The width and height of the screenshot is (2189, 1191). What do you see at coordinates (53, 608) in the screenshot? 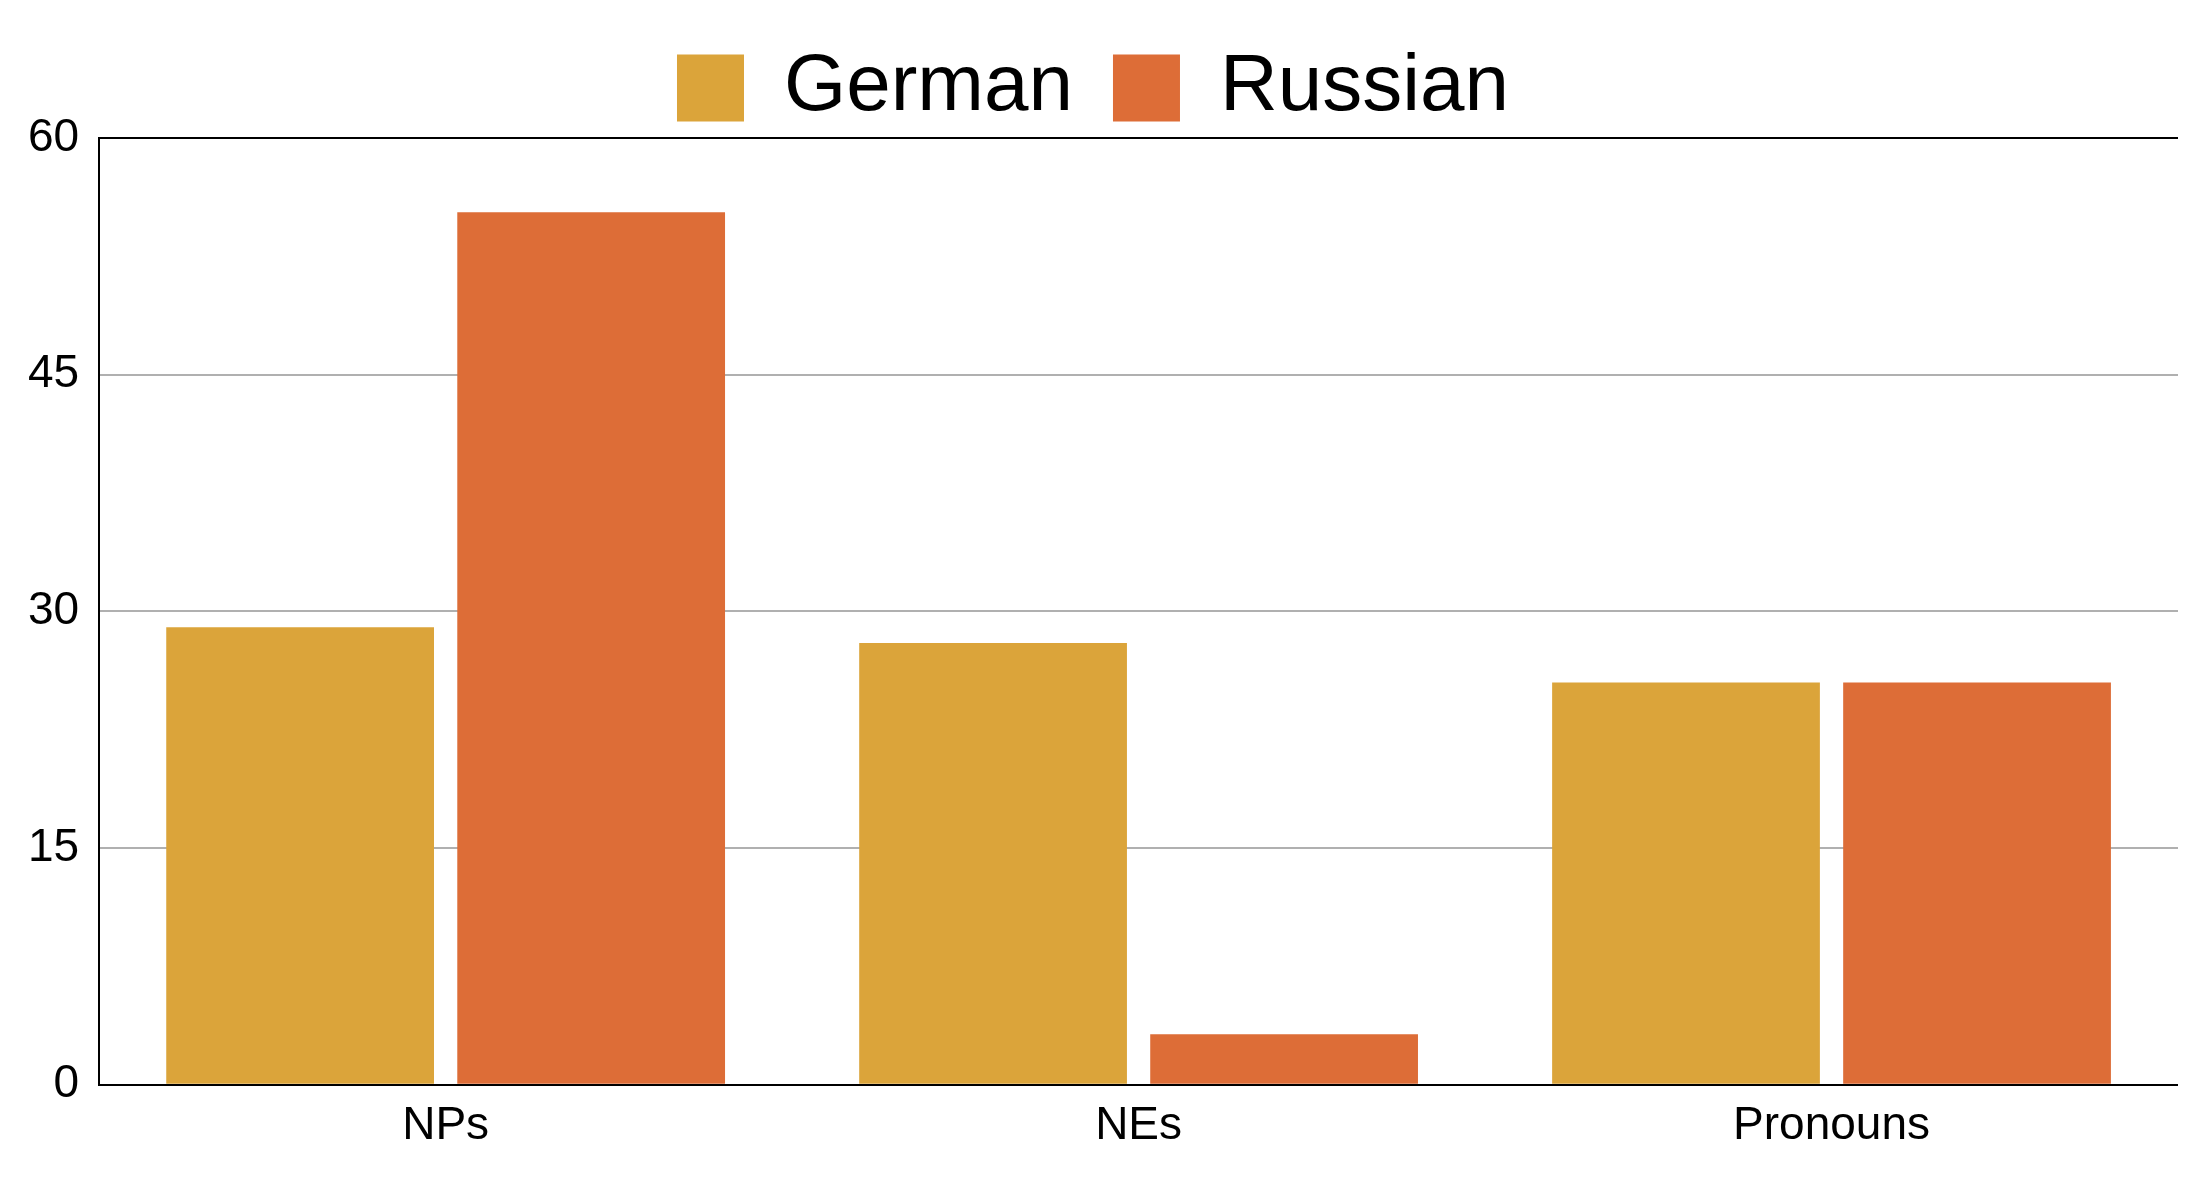
I see `y-tick-label: 30` at bounding box center [53, 608].